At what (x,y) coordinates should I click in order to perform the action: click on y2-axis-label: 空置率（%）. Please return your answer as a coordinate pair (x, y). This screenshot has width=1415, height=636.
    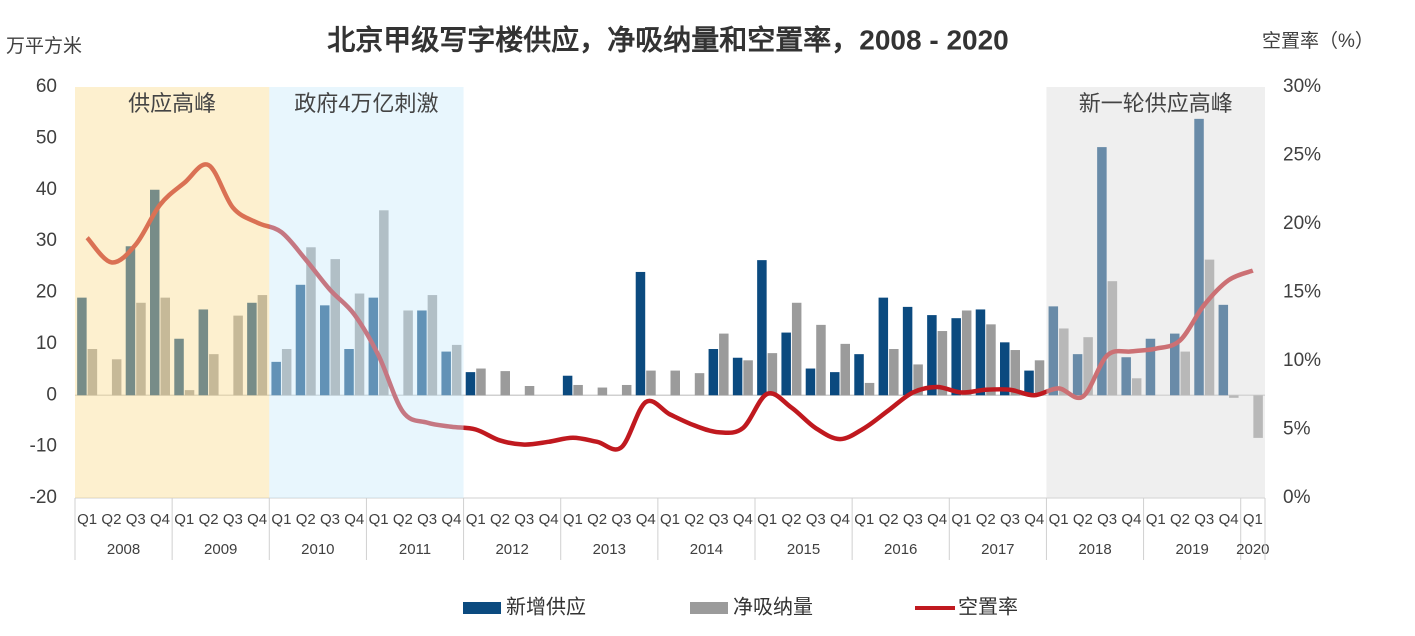
    Looking at the image, I should click on (1318, 41).